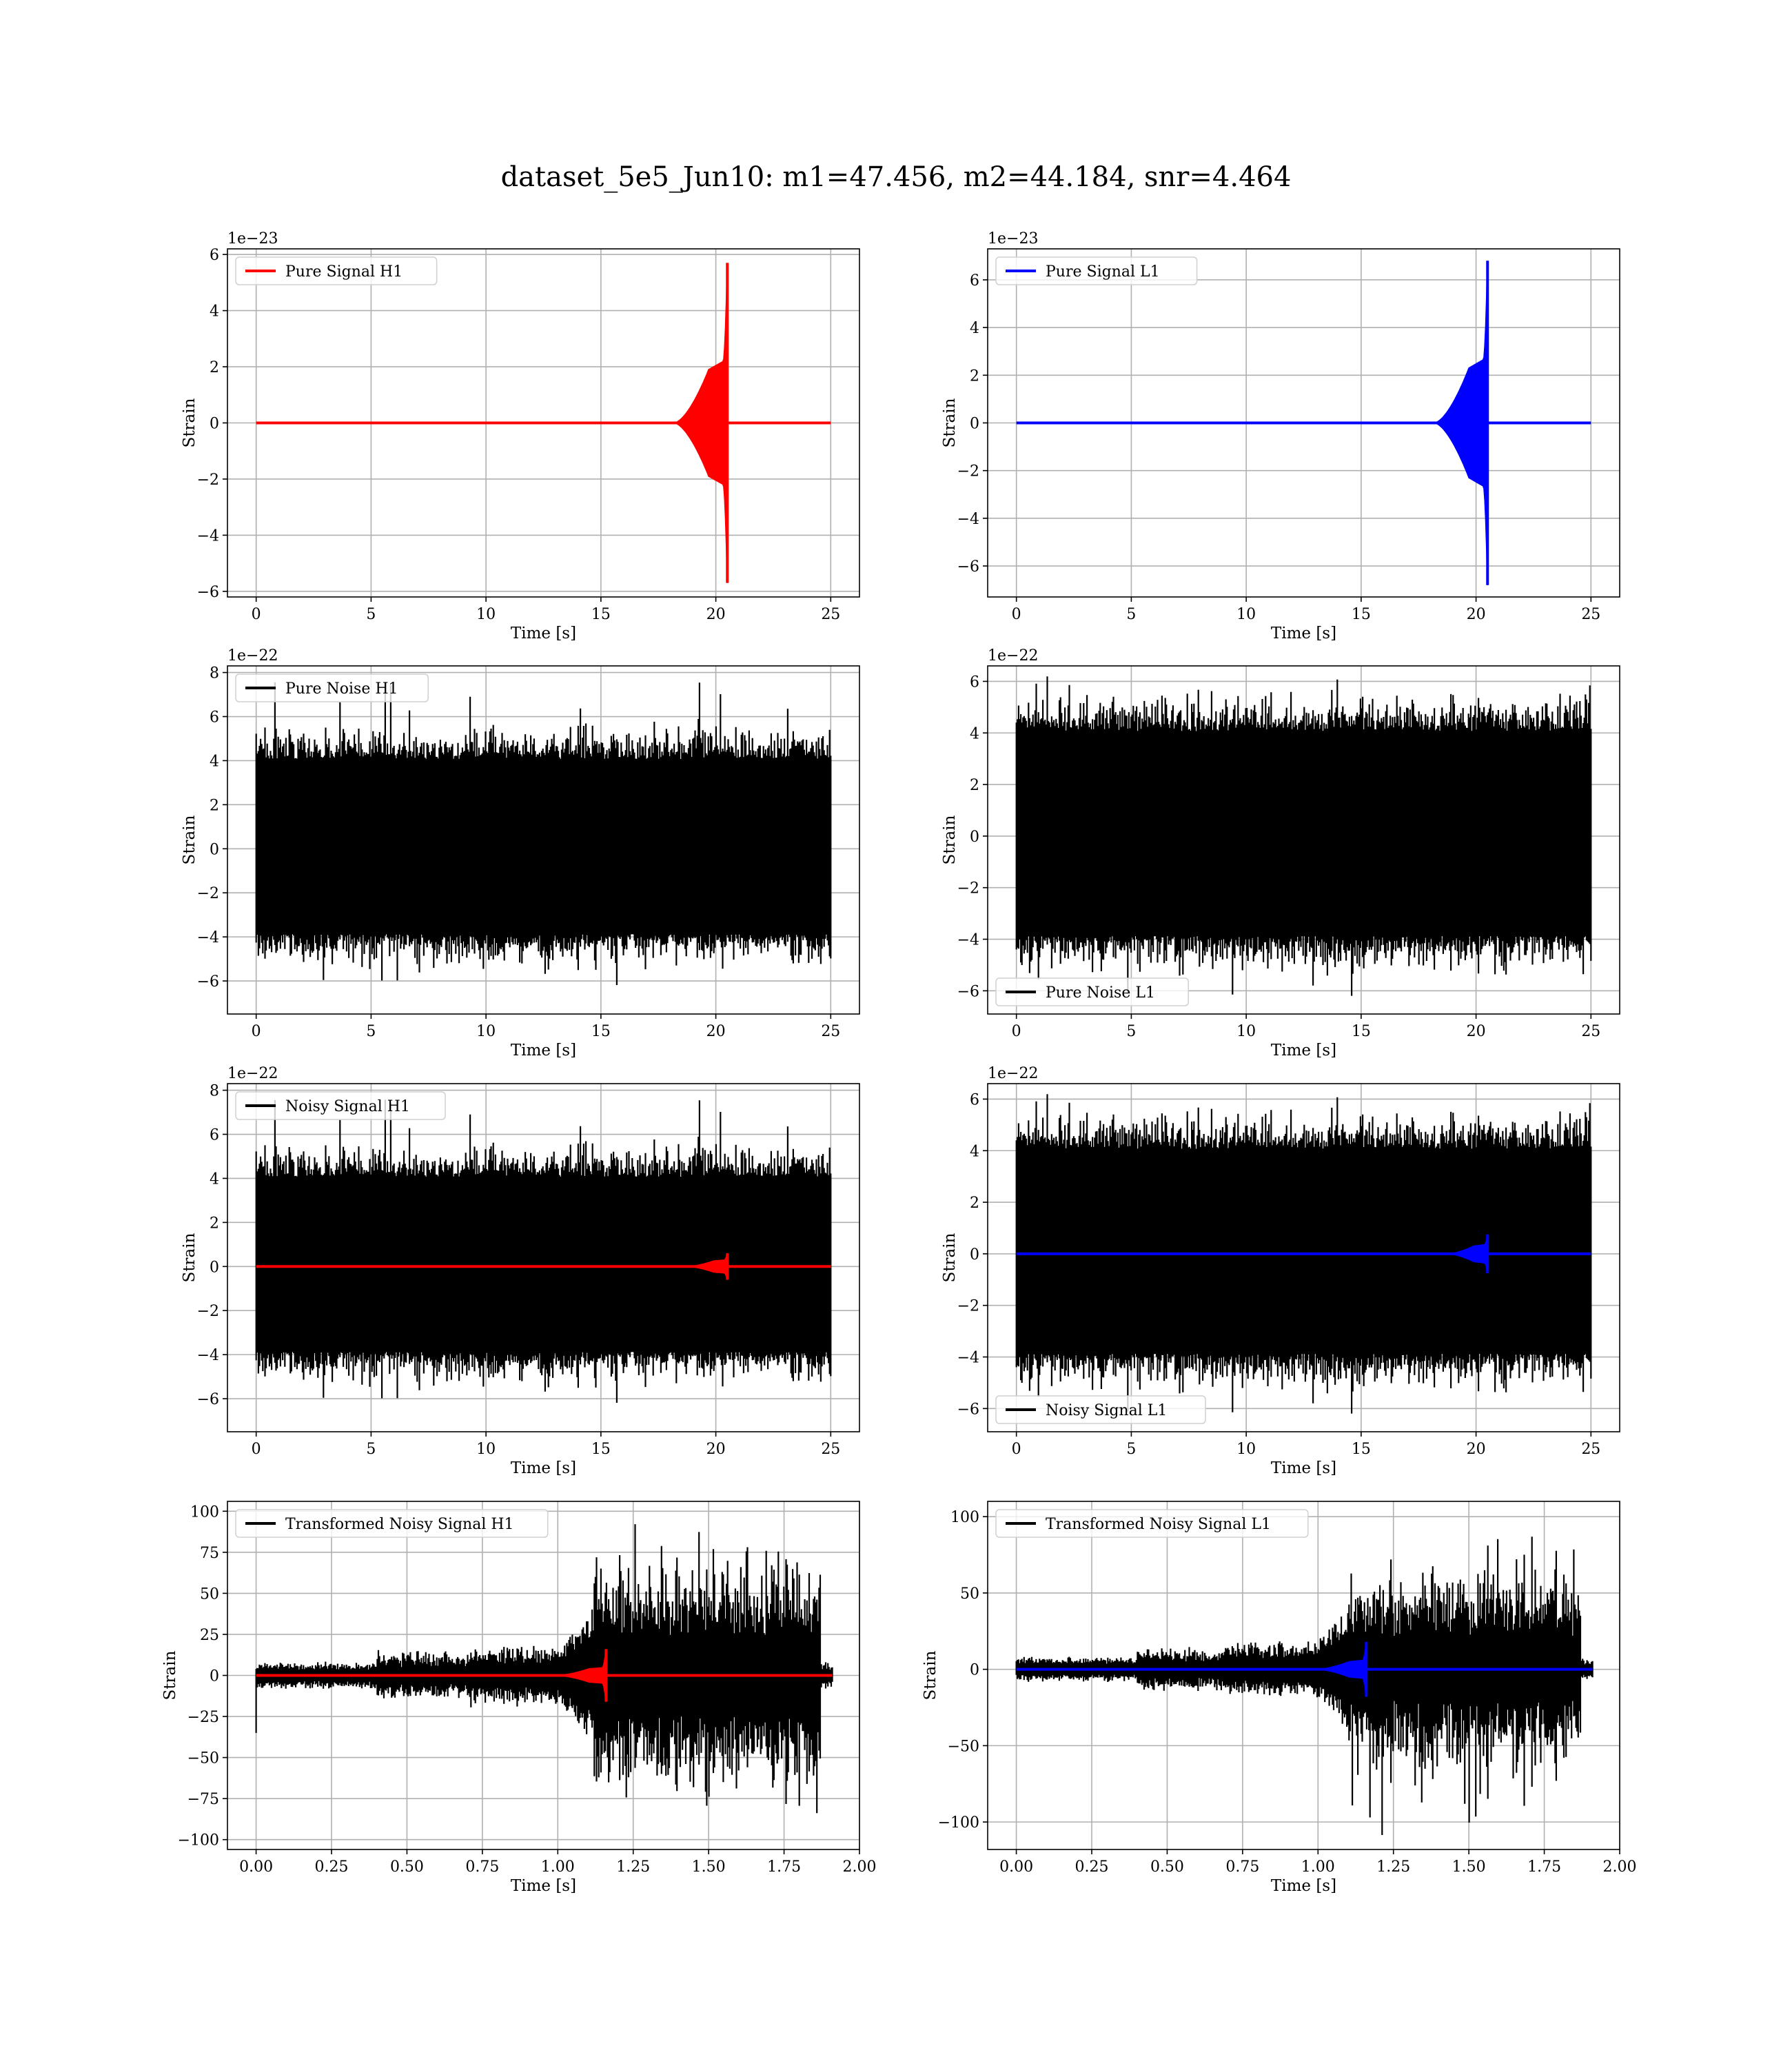 The image size is (1792, 2068). I want to click on y-tick-label: 100, so click(204, 1512).